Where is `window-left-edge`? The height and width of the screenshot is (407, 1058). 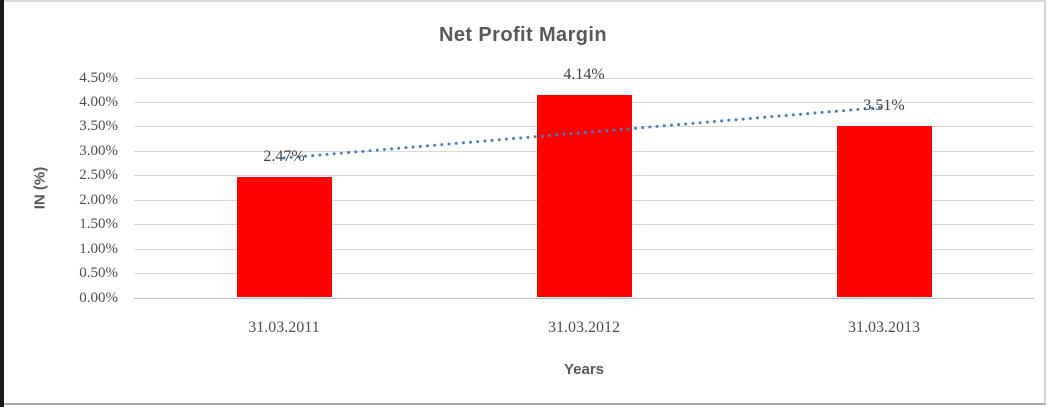
window-left-edge is located at coordinates (2, 203).